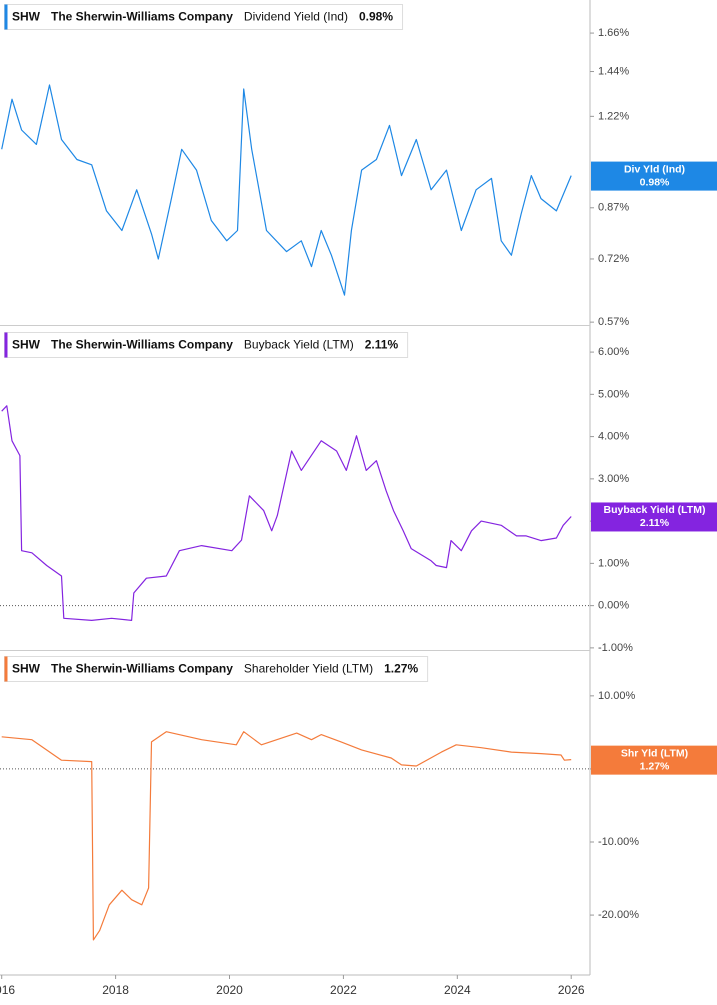 The width and height of the screenshot is (717, 1005). I want to click on y-tick-label: 0.00%, so click(613, 606).